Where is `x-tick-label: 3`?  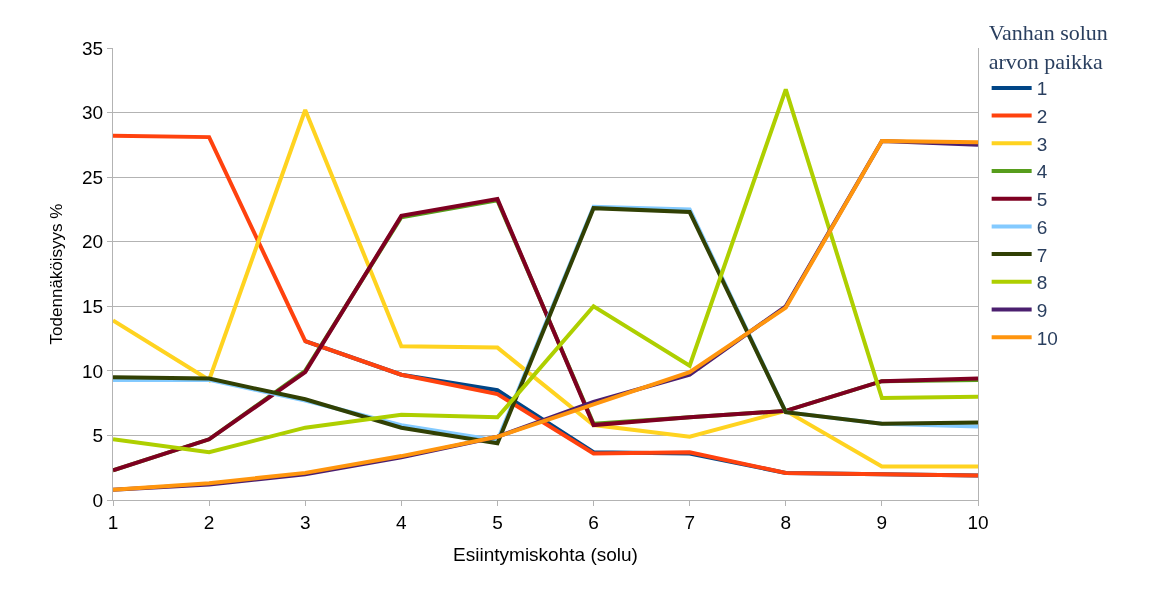 x-tick-label: 3 is located at coordinates (305, 522).